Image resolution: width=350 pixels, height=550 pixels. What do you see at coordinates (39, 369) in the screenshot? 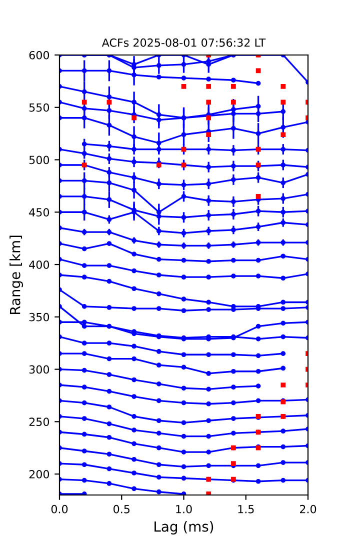
I see `y-tick-label: 300` at bounding box center [39, 369].